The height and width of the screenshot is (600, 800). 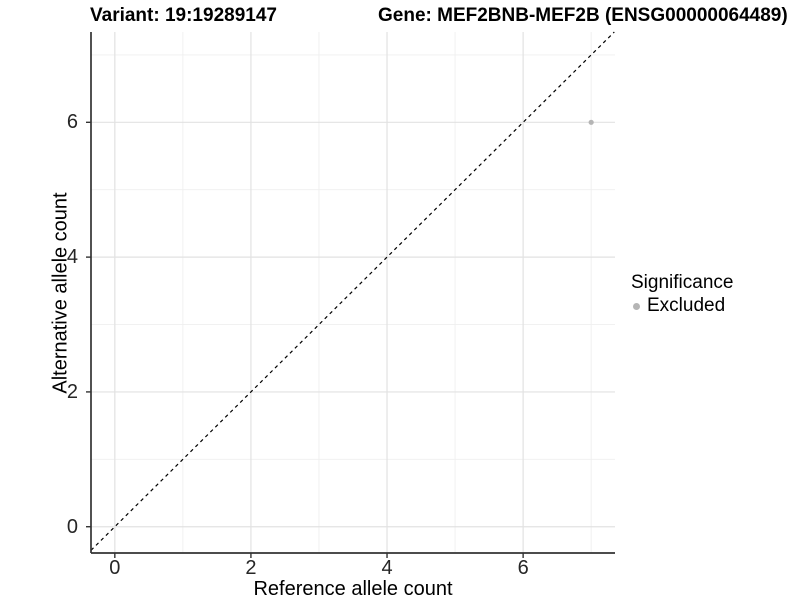 What do you see at coordinates (591, 122) in the screenshot?
I see `data-point` at bounding box center [591, 122].